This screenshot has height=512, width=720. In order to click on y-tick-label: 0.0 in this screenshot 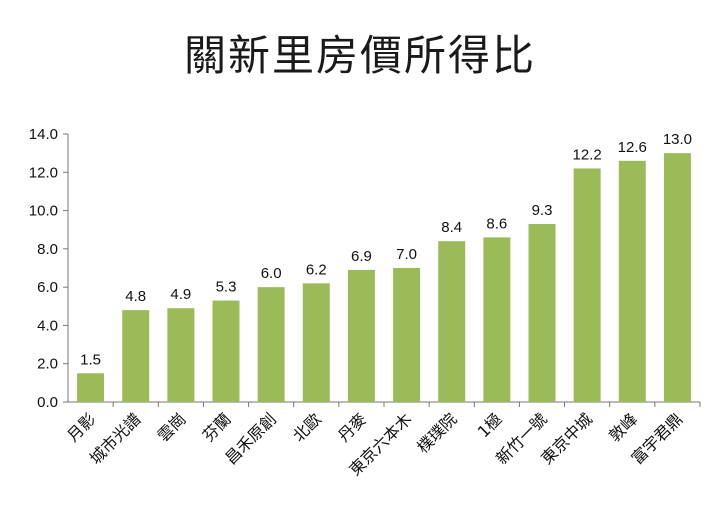, I will do `click(47, 402)`.